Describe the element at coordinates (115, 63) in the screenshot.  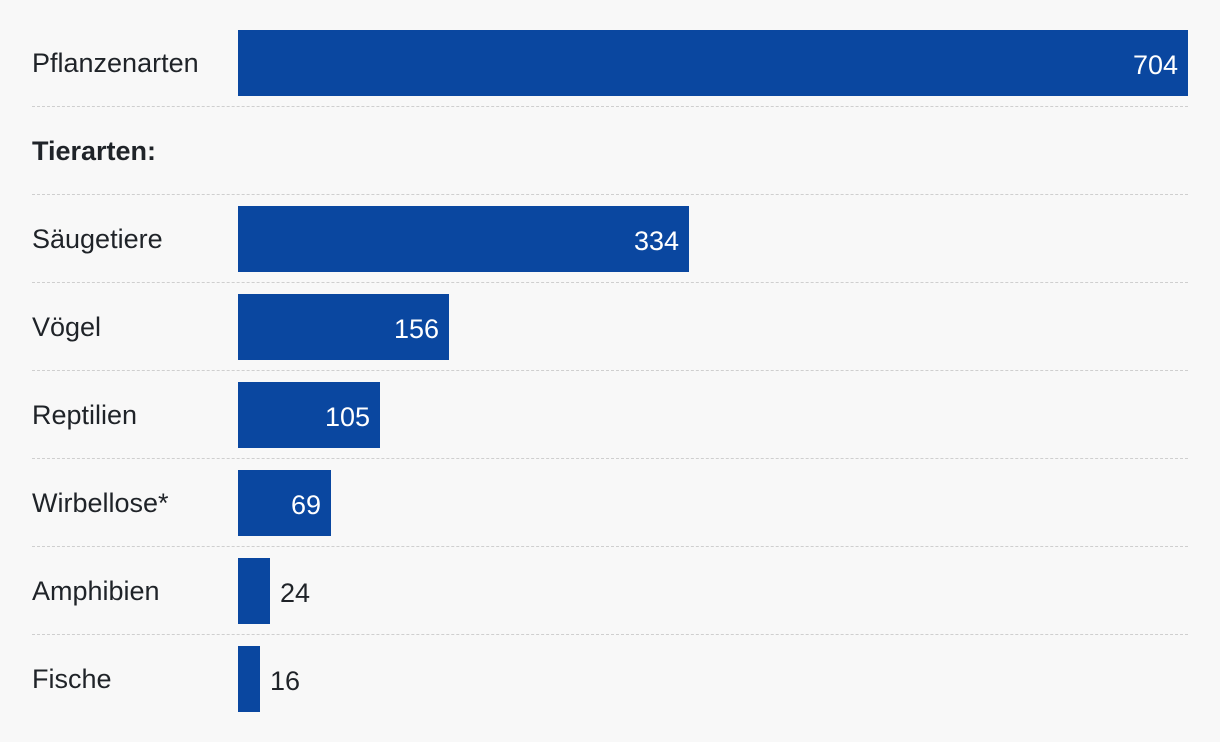
I see `category-label: Pflanzenarten` at that location.